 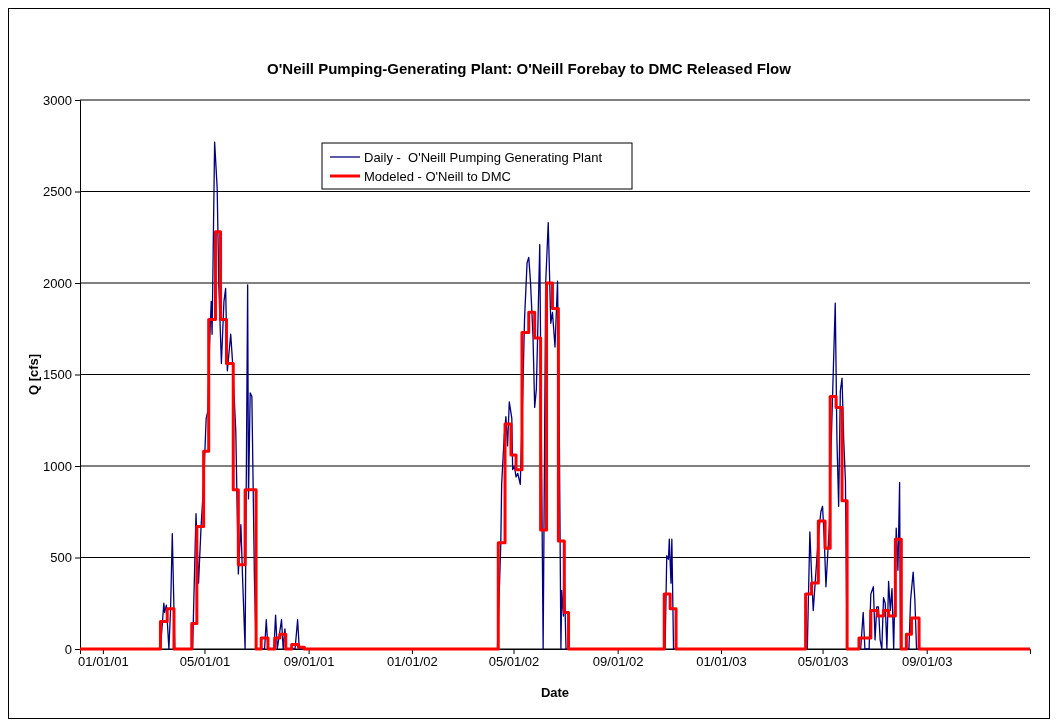 What do you see at coordinates (618, 662) in the screenshot?
I see `x-tick-label: 09/01/02` at bounding box center [618, 662].